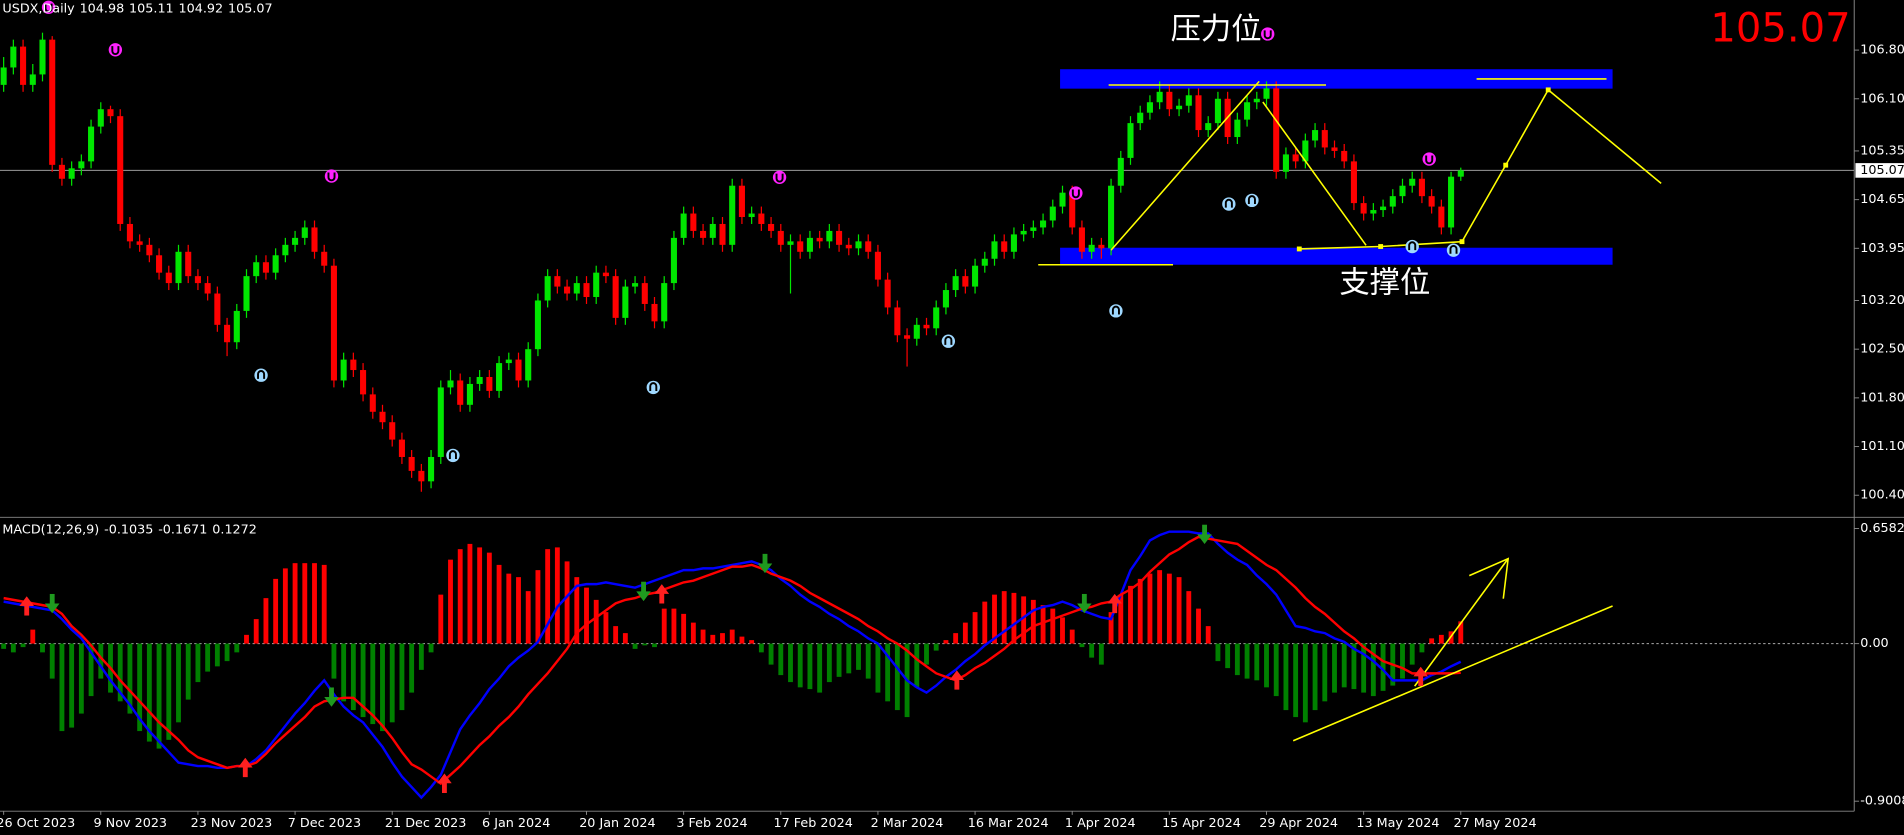 This screenshot has width=1904, height=835. What do you see at coordinates (1882, 150) in the screenshot?
I see `y-tick-label: 105.35` at bounding box center [1882, 150].